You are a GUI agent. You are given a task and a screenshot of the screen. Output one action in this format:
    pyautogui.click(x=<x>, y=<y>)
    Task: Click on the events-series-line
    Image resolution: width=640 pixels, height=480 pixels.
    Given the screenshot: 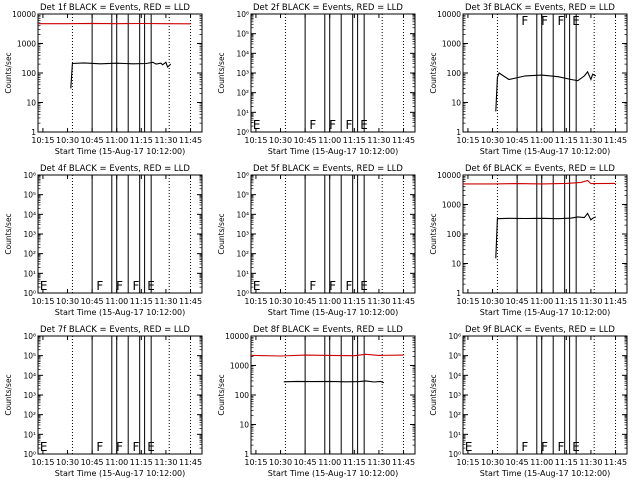 What is the action you would take?
    pyautogui.click(x=334, y=382)
    